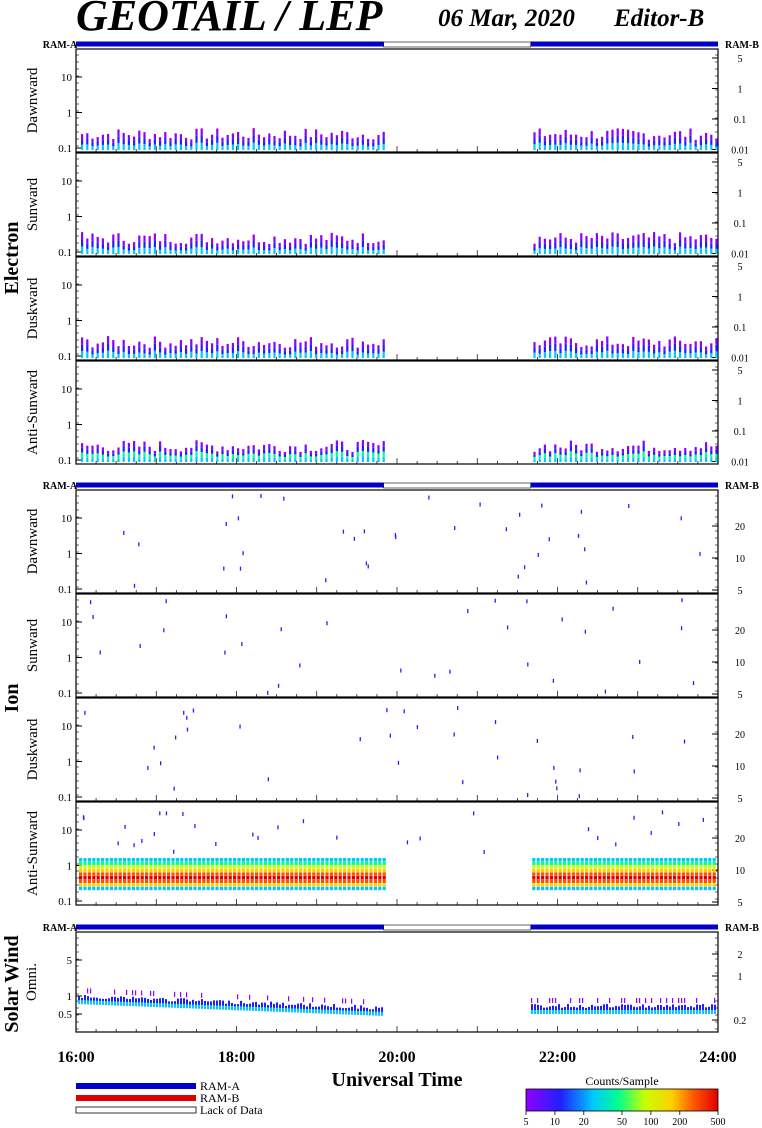  I want to click on legend-ram-a-label: RAM-A, so click(220, 1086).